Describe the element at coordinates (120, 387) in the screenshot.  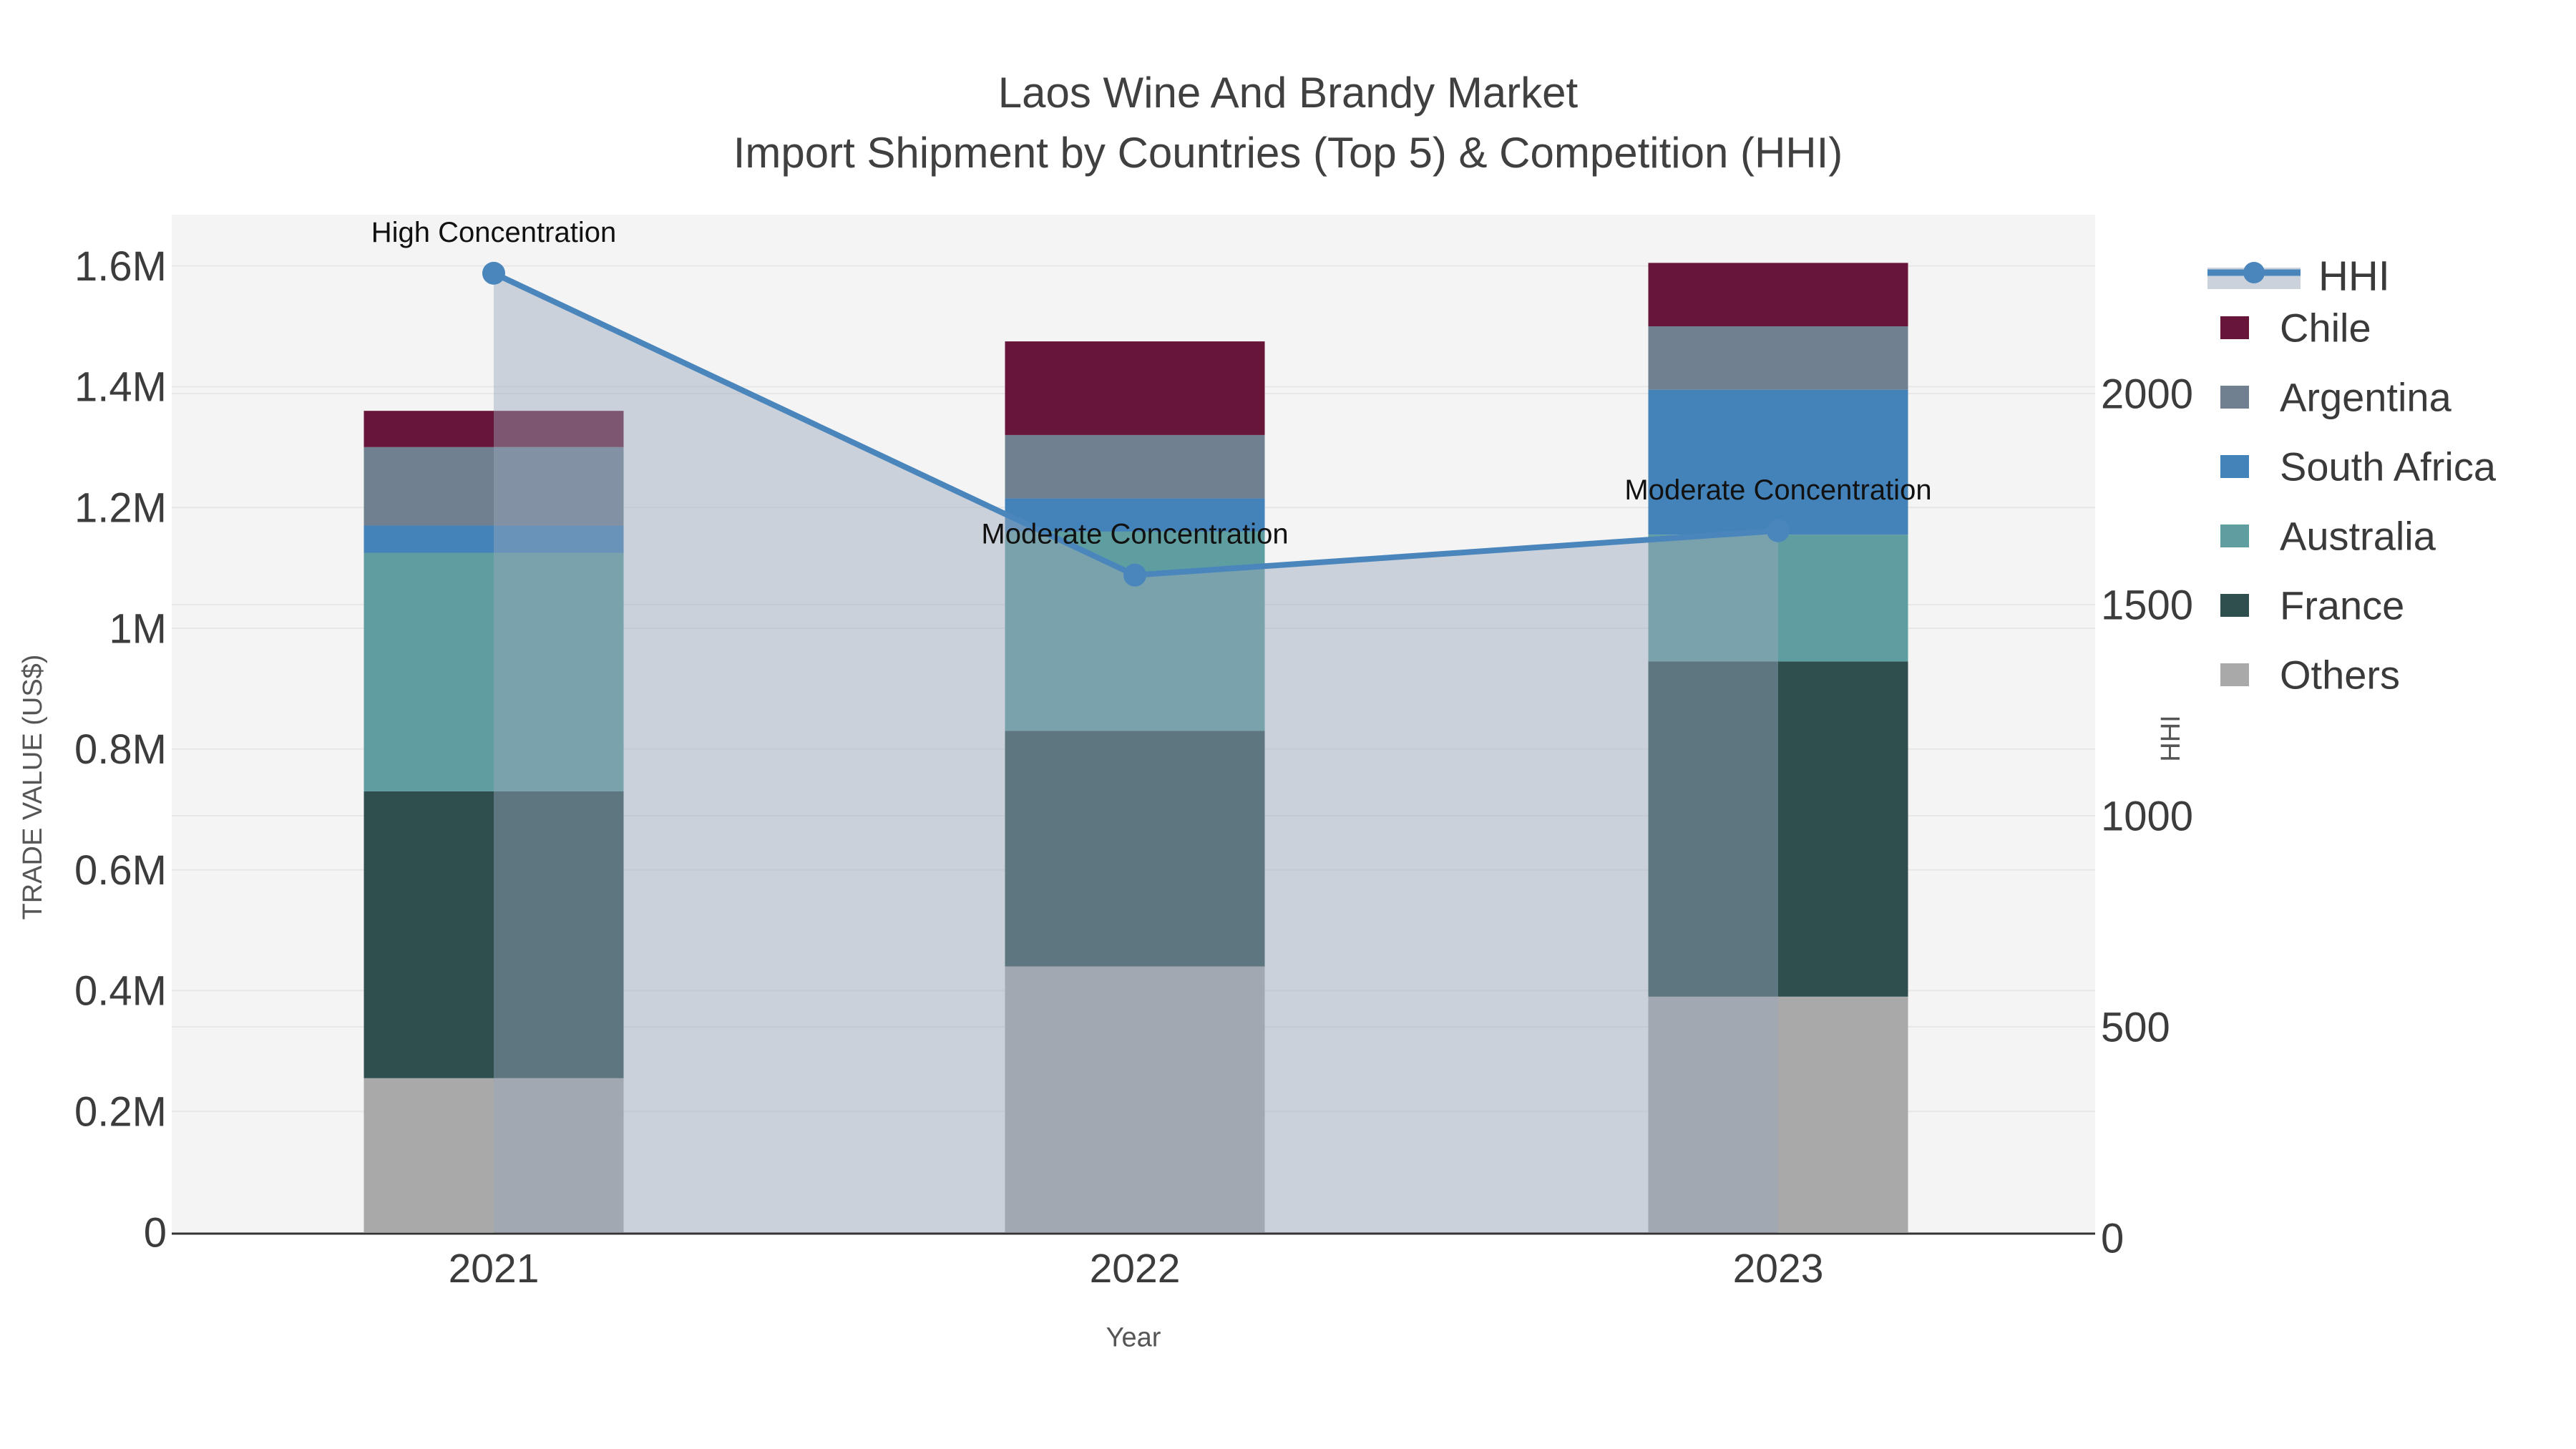
I see `y-axis-left-tick-label: 1.4M` at that location.